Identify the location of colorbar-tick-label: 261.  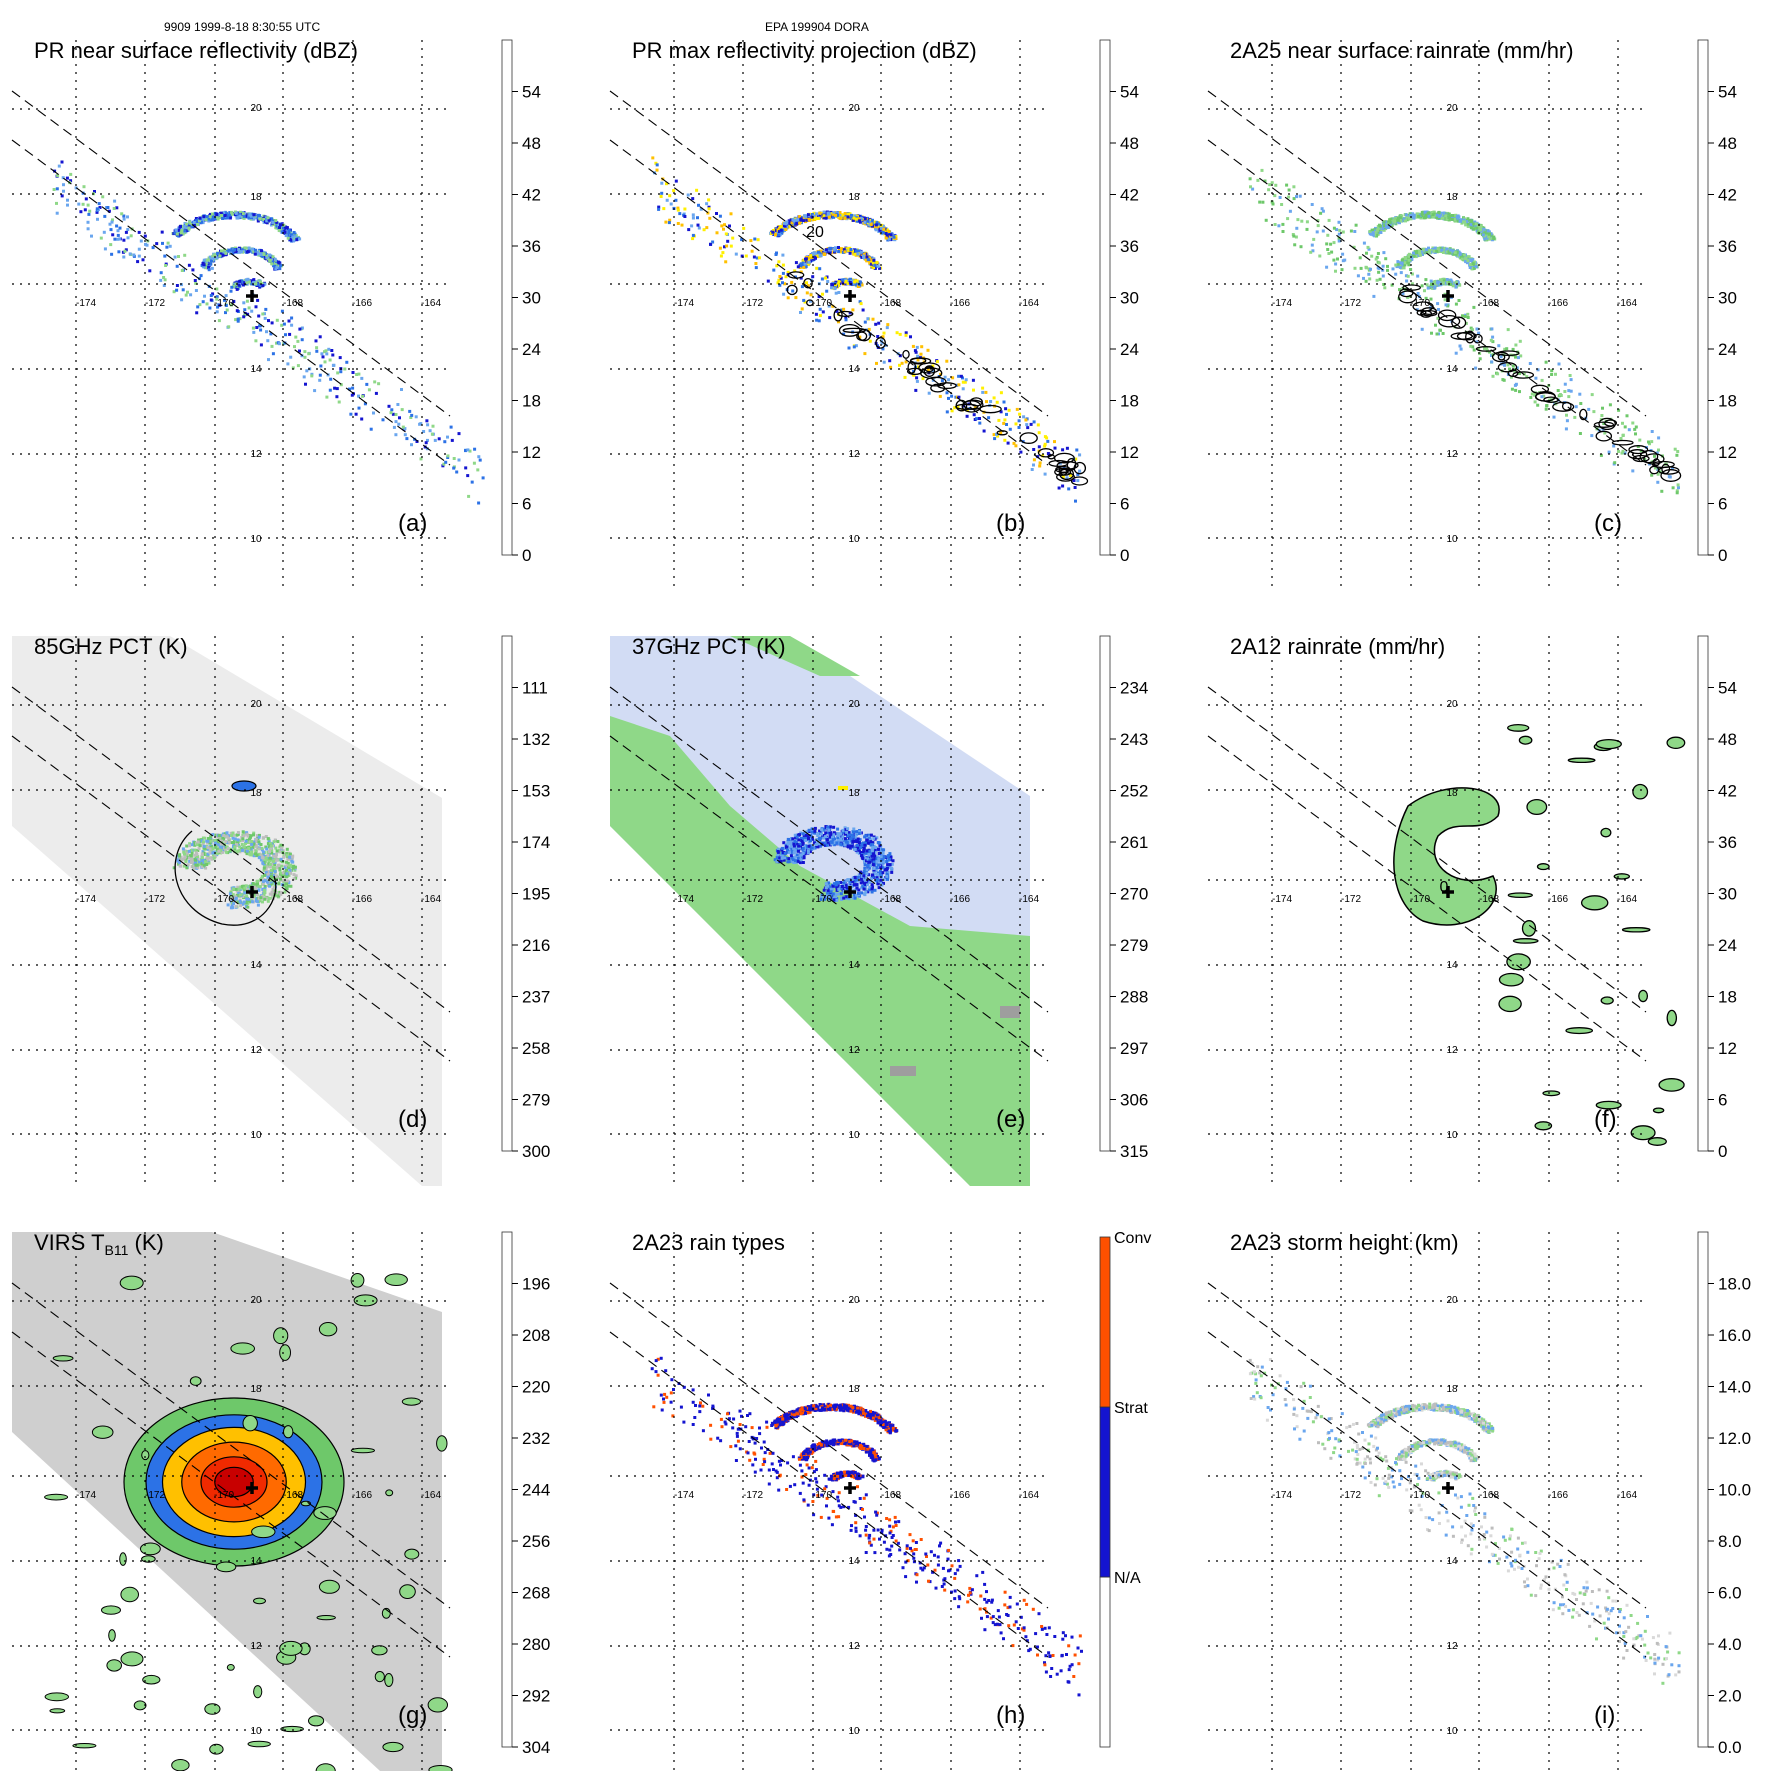
(1134, 842).